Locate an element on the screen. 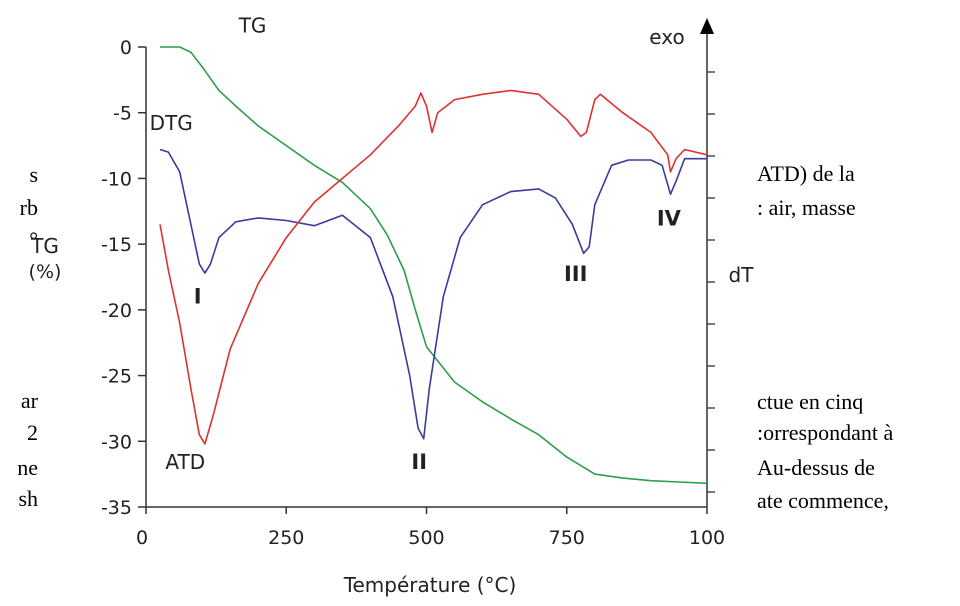 The image size is (960, 606). x-tick-label: 250 is located at coordinates (286, 538).